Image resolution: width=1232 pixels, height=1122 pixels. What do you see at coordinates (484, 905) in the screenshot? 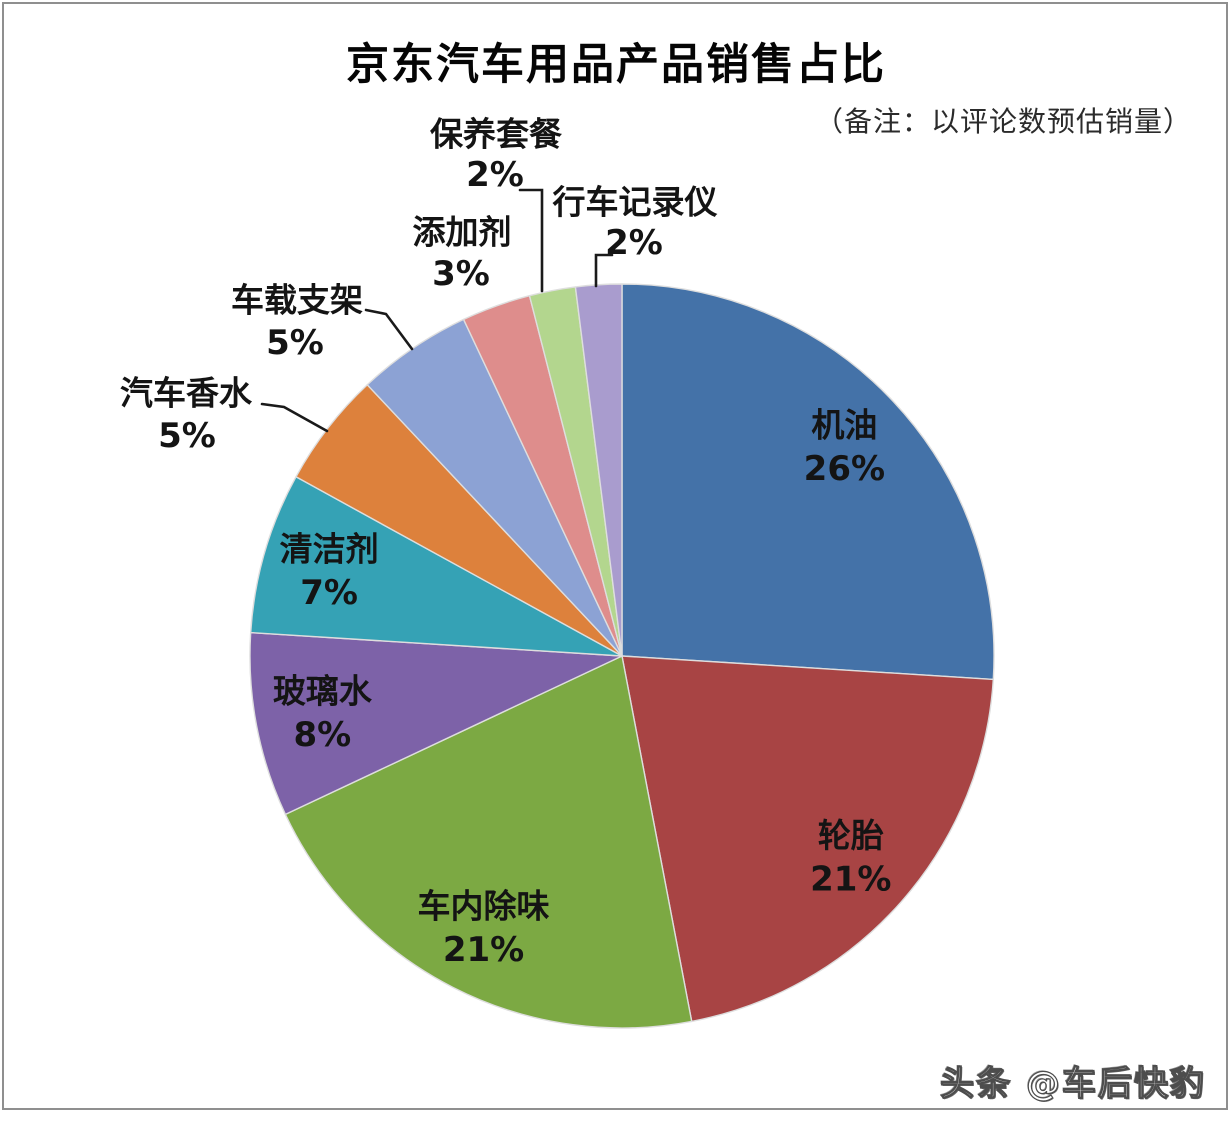
I see `slice-label-name-2: 车内除味` at bounding box center [484, 905].